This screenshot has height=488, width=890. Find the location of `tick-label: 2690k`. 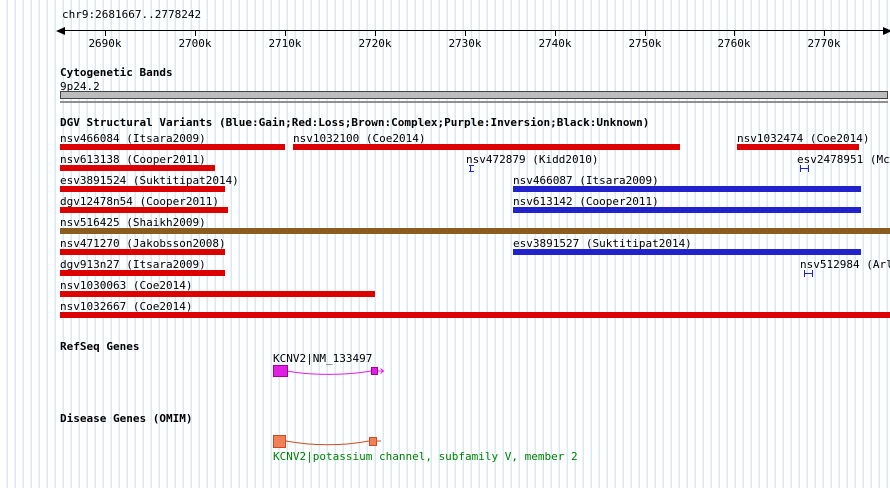

tick-label: 2690k is located at coordinates (105, 43).